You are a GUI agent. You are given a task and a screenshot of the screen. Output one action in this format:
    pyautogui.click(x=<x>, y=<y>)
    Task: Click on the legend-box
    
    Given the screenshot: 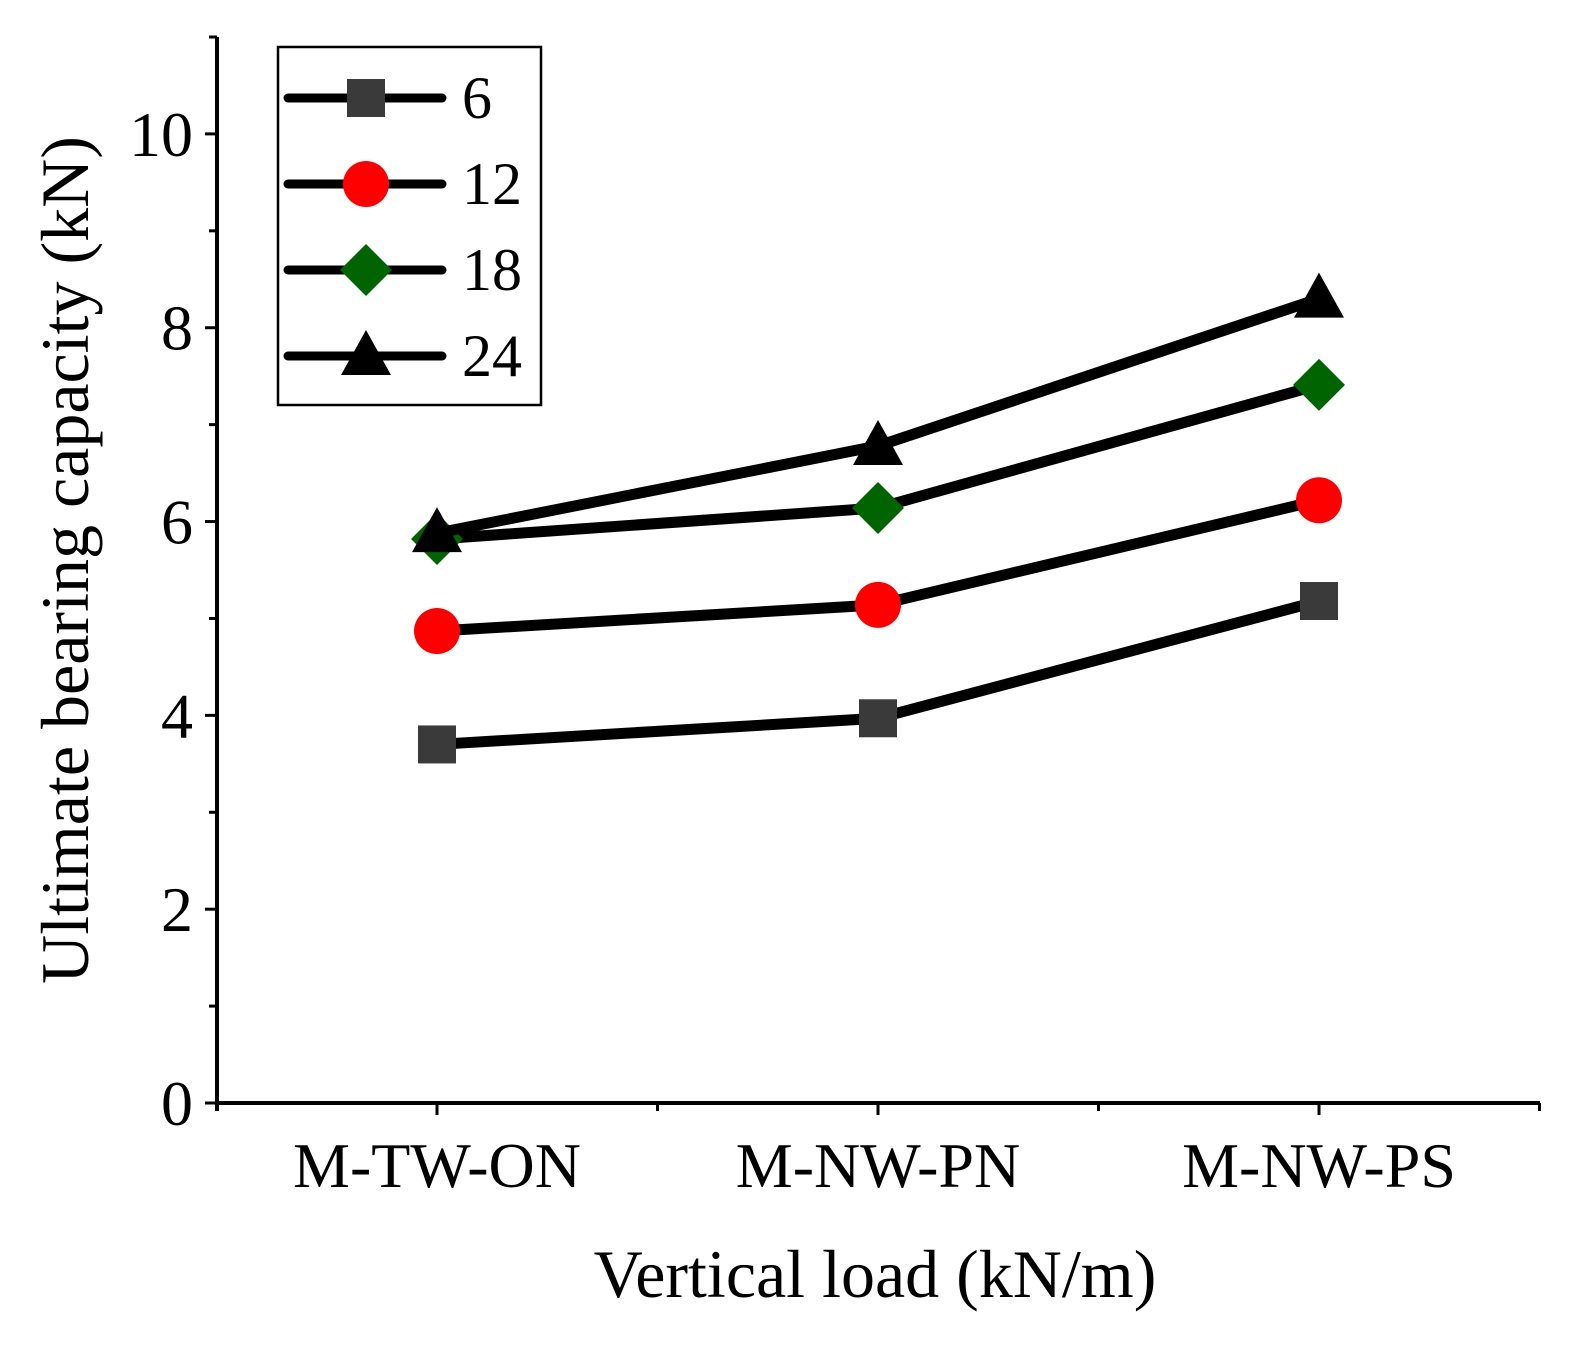 What is the action you would take?
    pyautogui.click(x=409, y=226)
    